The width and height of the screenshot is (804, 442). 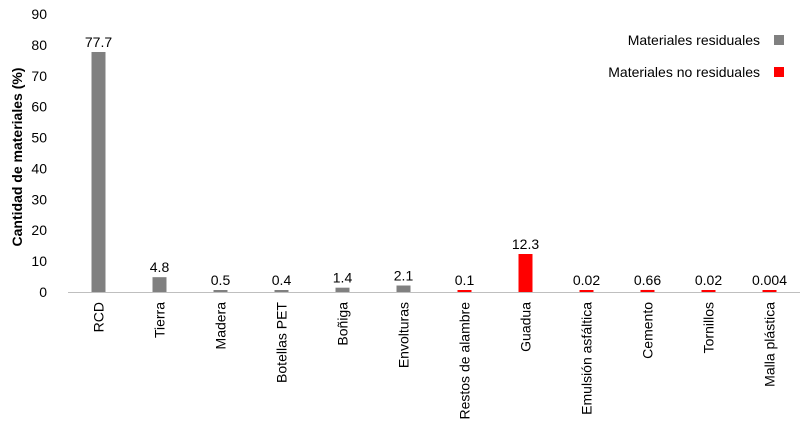 I want to click on data-label: 77.7, so click(x=98, y=42).